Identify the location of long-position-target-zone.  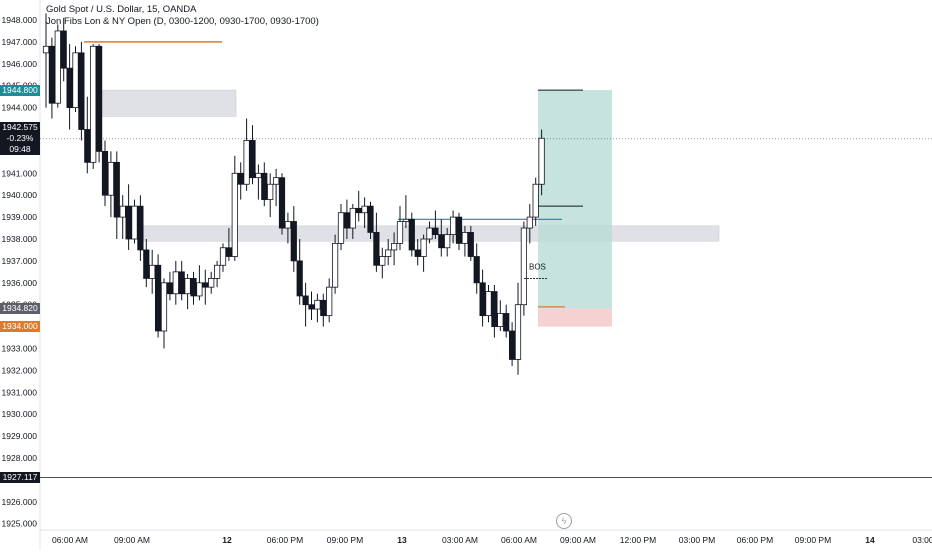
(575, 199).